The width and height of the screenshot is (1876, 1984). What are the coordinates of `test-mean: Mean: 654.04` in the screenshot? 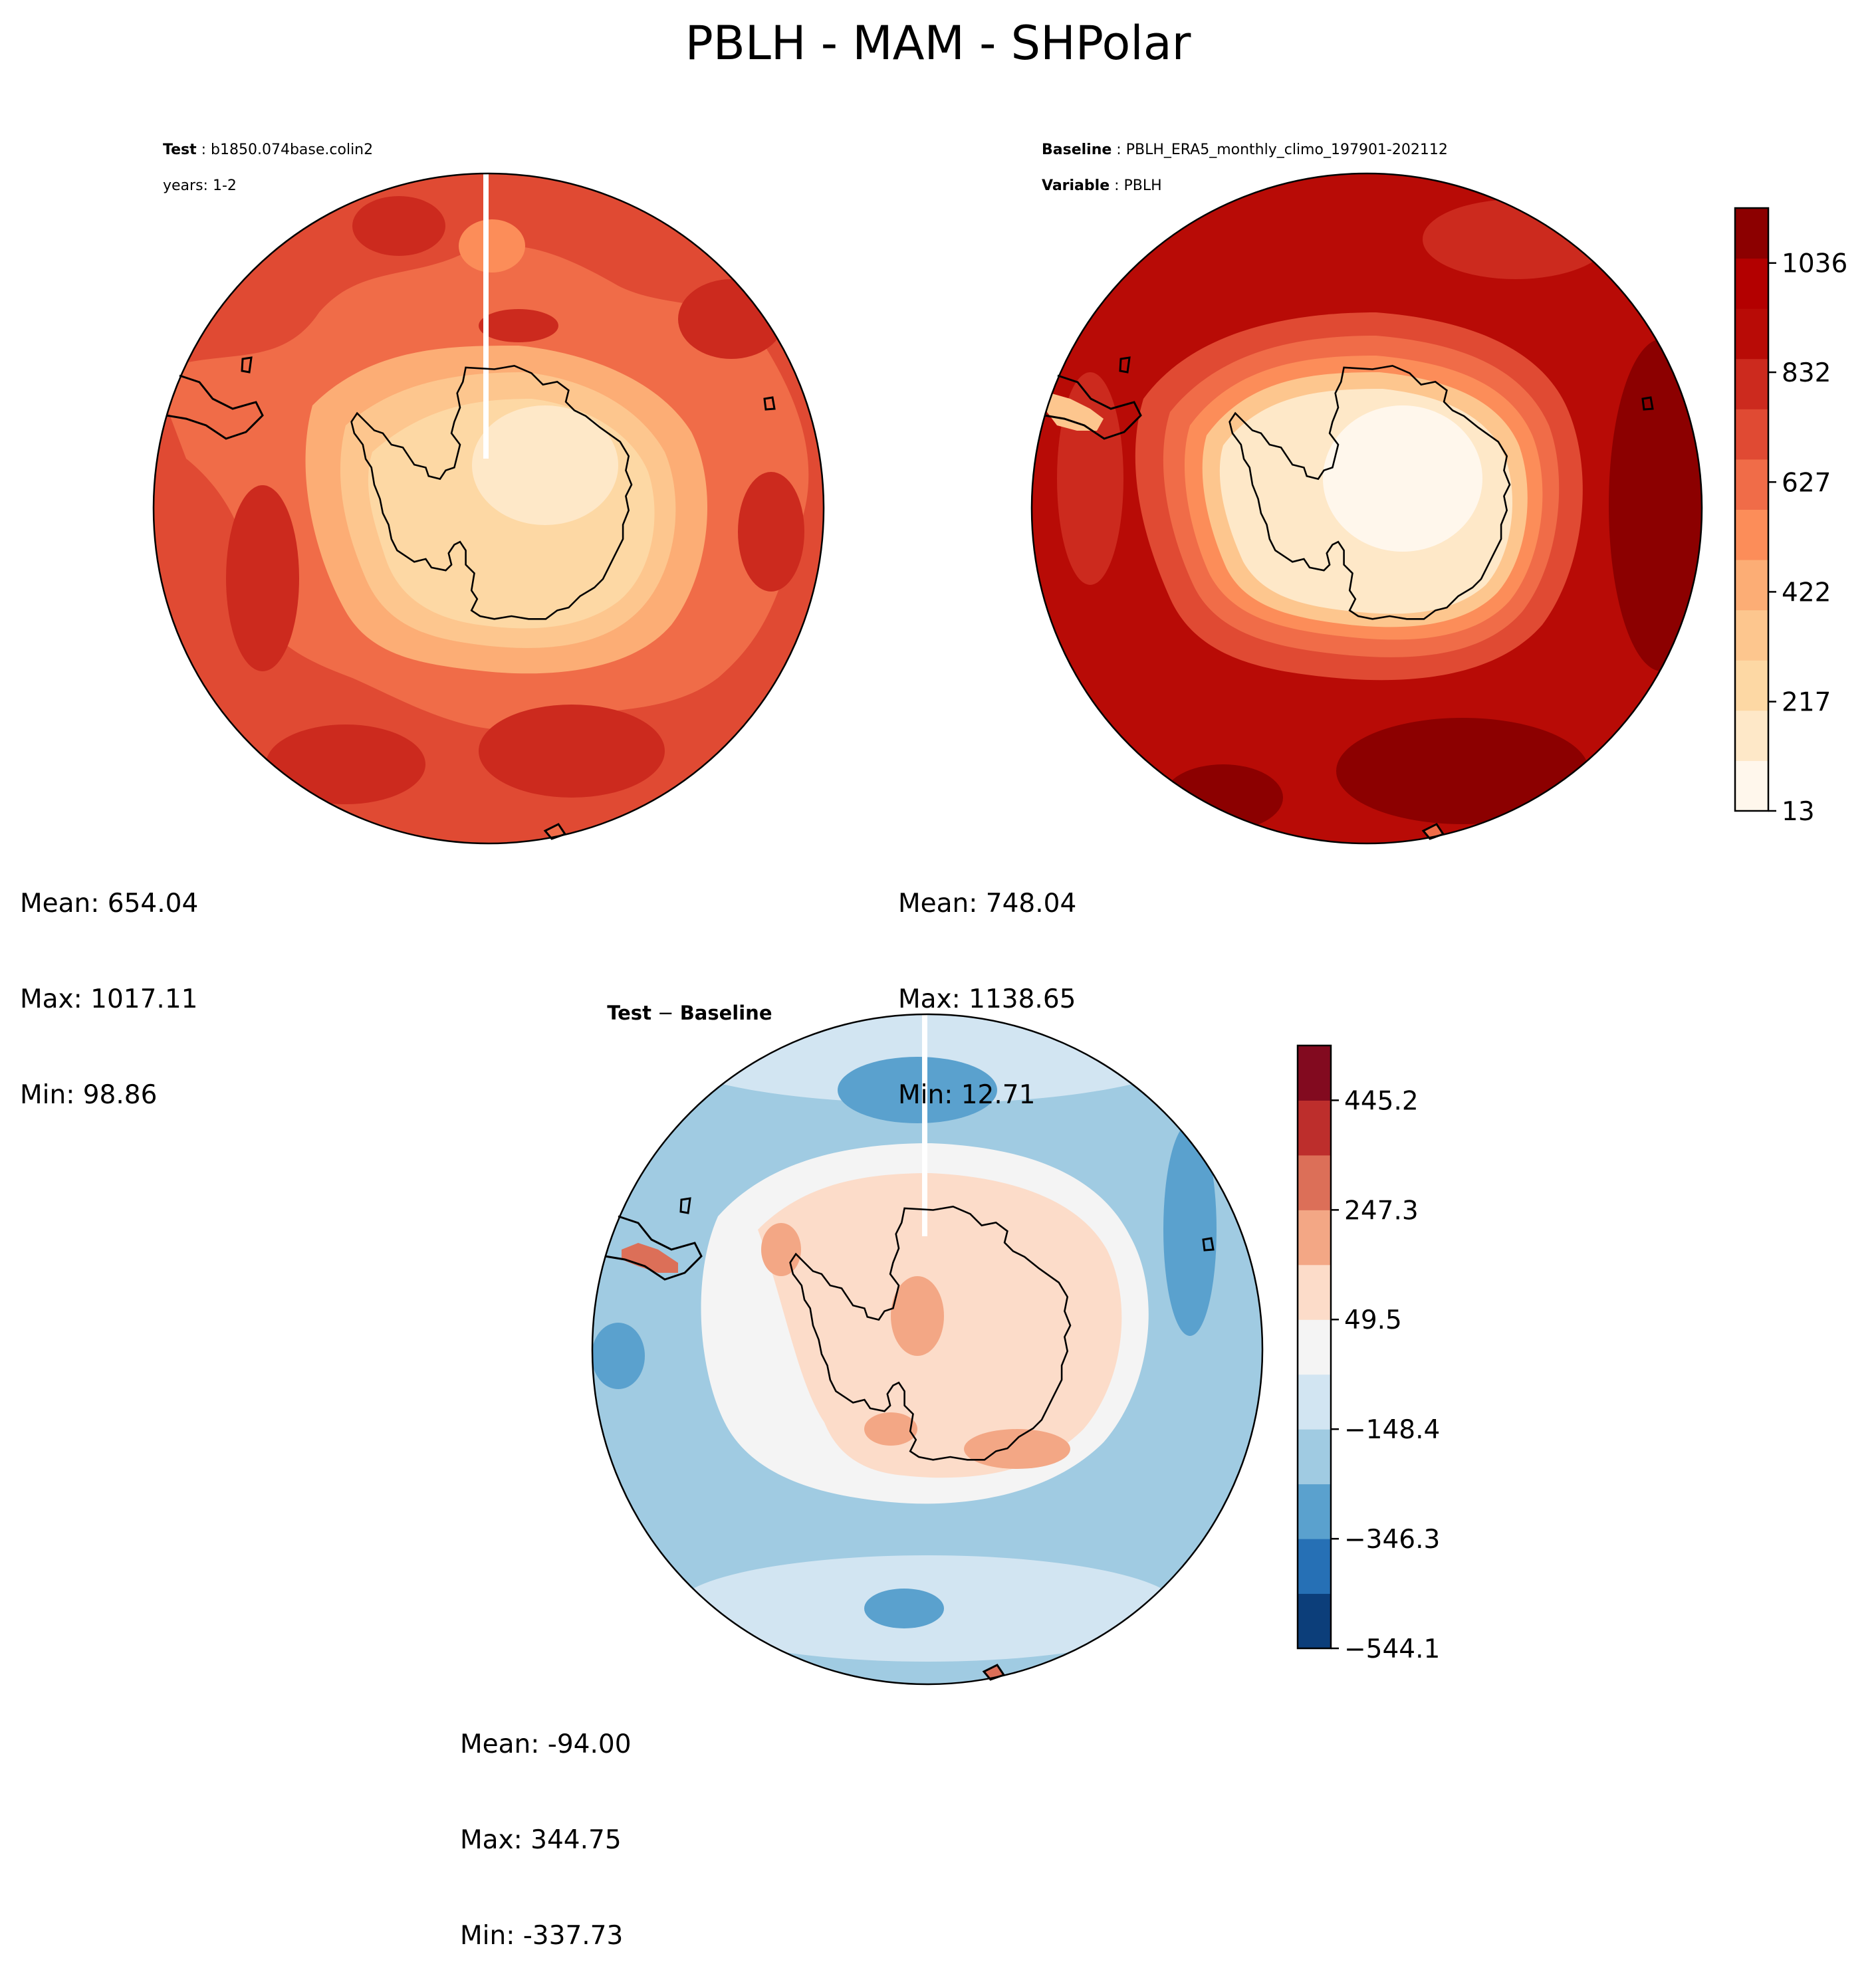 It's located at (110, 904).